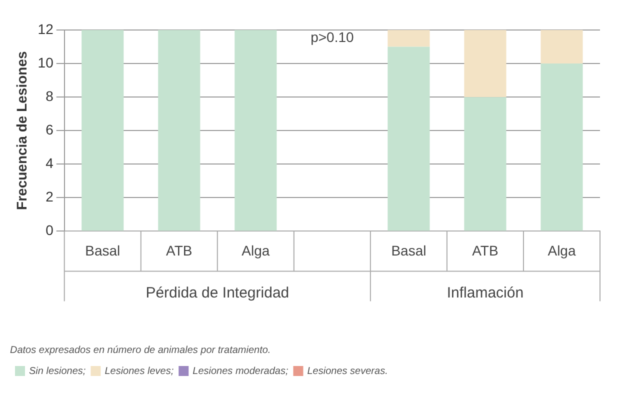 Image resolution: width=625 pixels, height=394 pixels. What do you see at coordinates (140, 350) in the screenshot?
I see `text: Datos expresados en número de animales por tratamiento.` at bounding box center [140, 350].